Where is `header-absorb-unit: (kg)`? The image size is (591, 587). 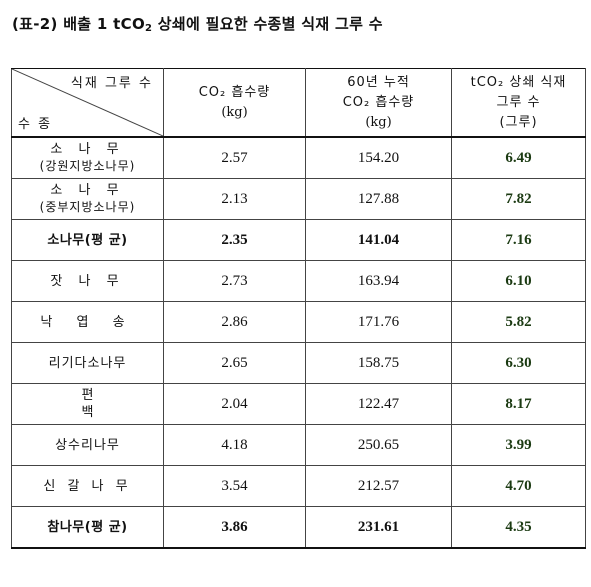 header-absorb-unit: (kg) is located at coordinates (234, 112).